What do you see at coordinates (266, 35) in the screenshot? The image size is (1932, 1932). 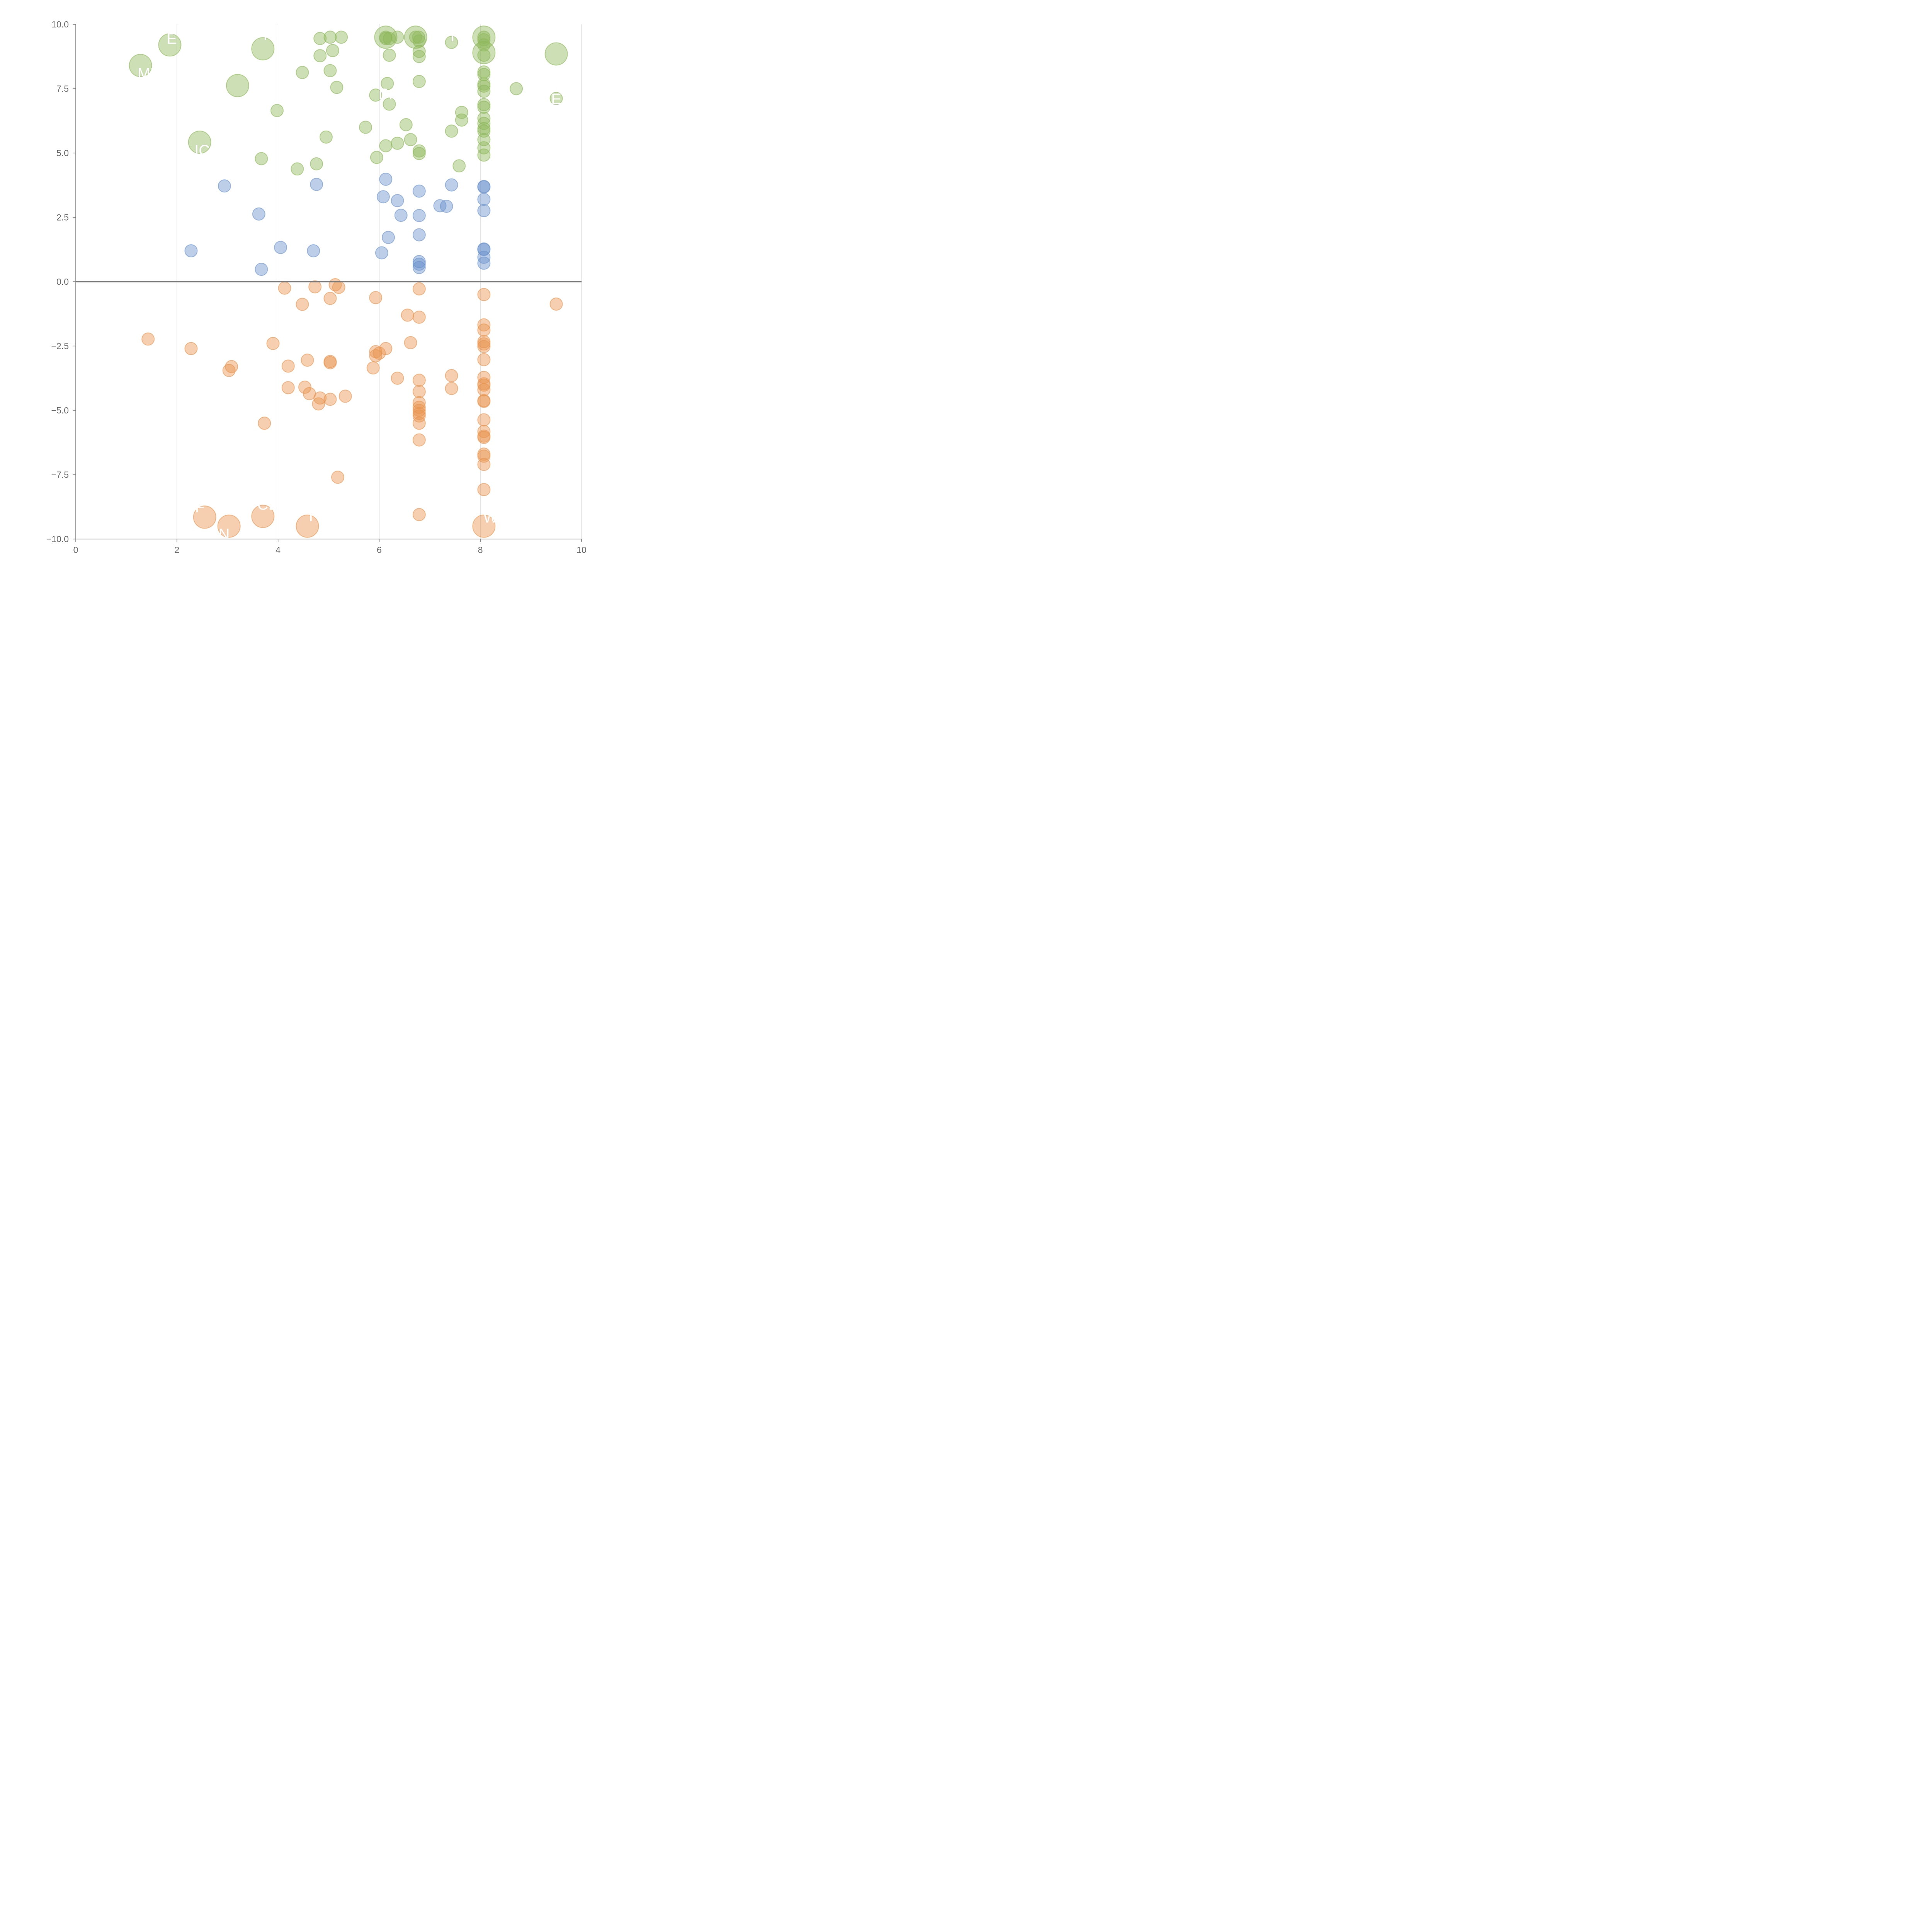 I see `bubble-label: T` at bounding box center [266, 35].